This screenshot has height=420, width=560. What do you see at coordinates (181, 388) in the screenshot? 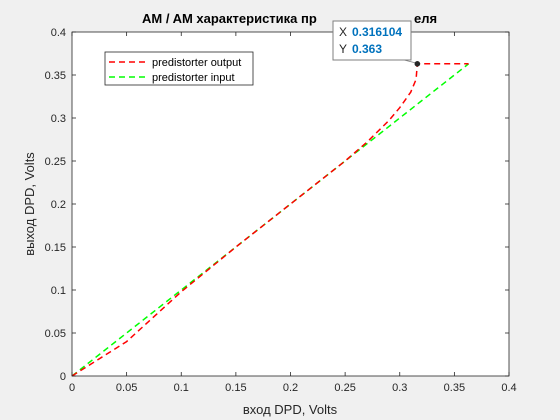
I see `x-tick-label: 0.1` at bounding box center [181, 388].